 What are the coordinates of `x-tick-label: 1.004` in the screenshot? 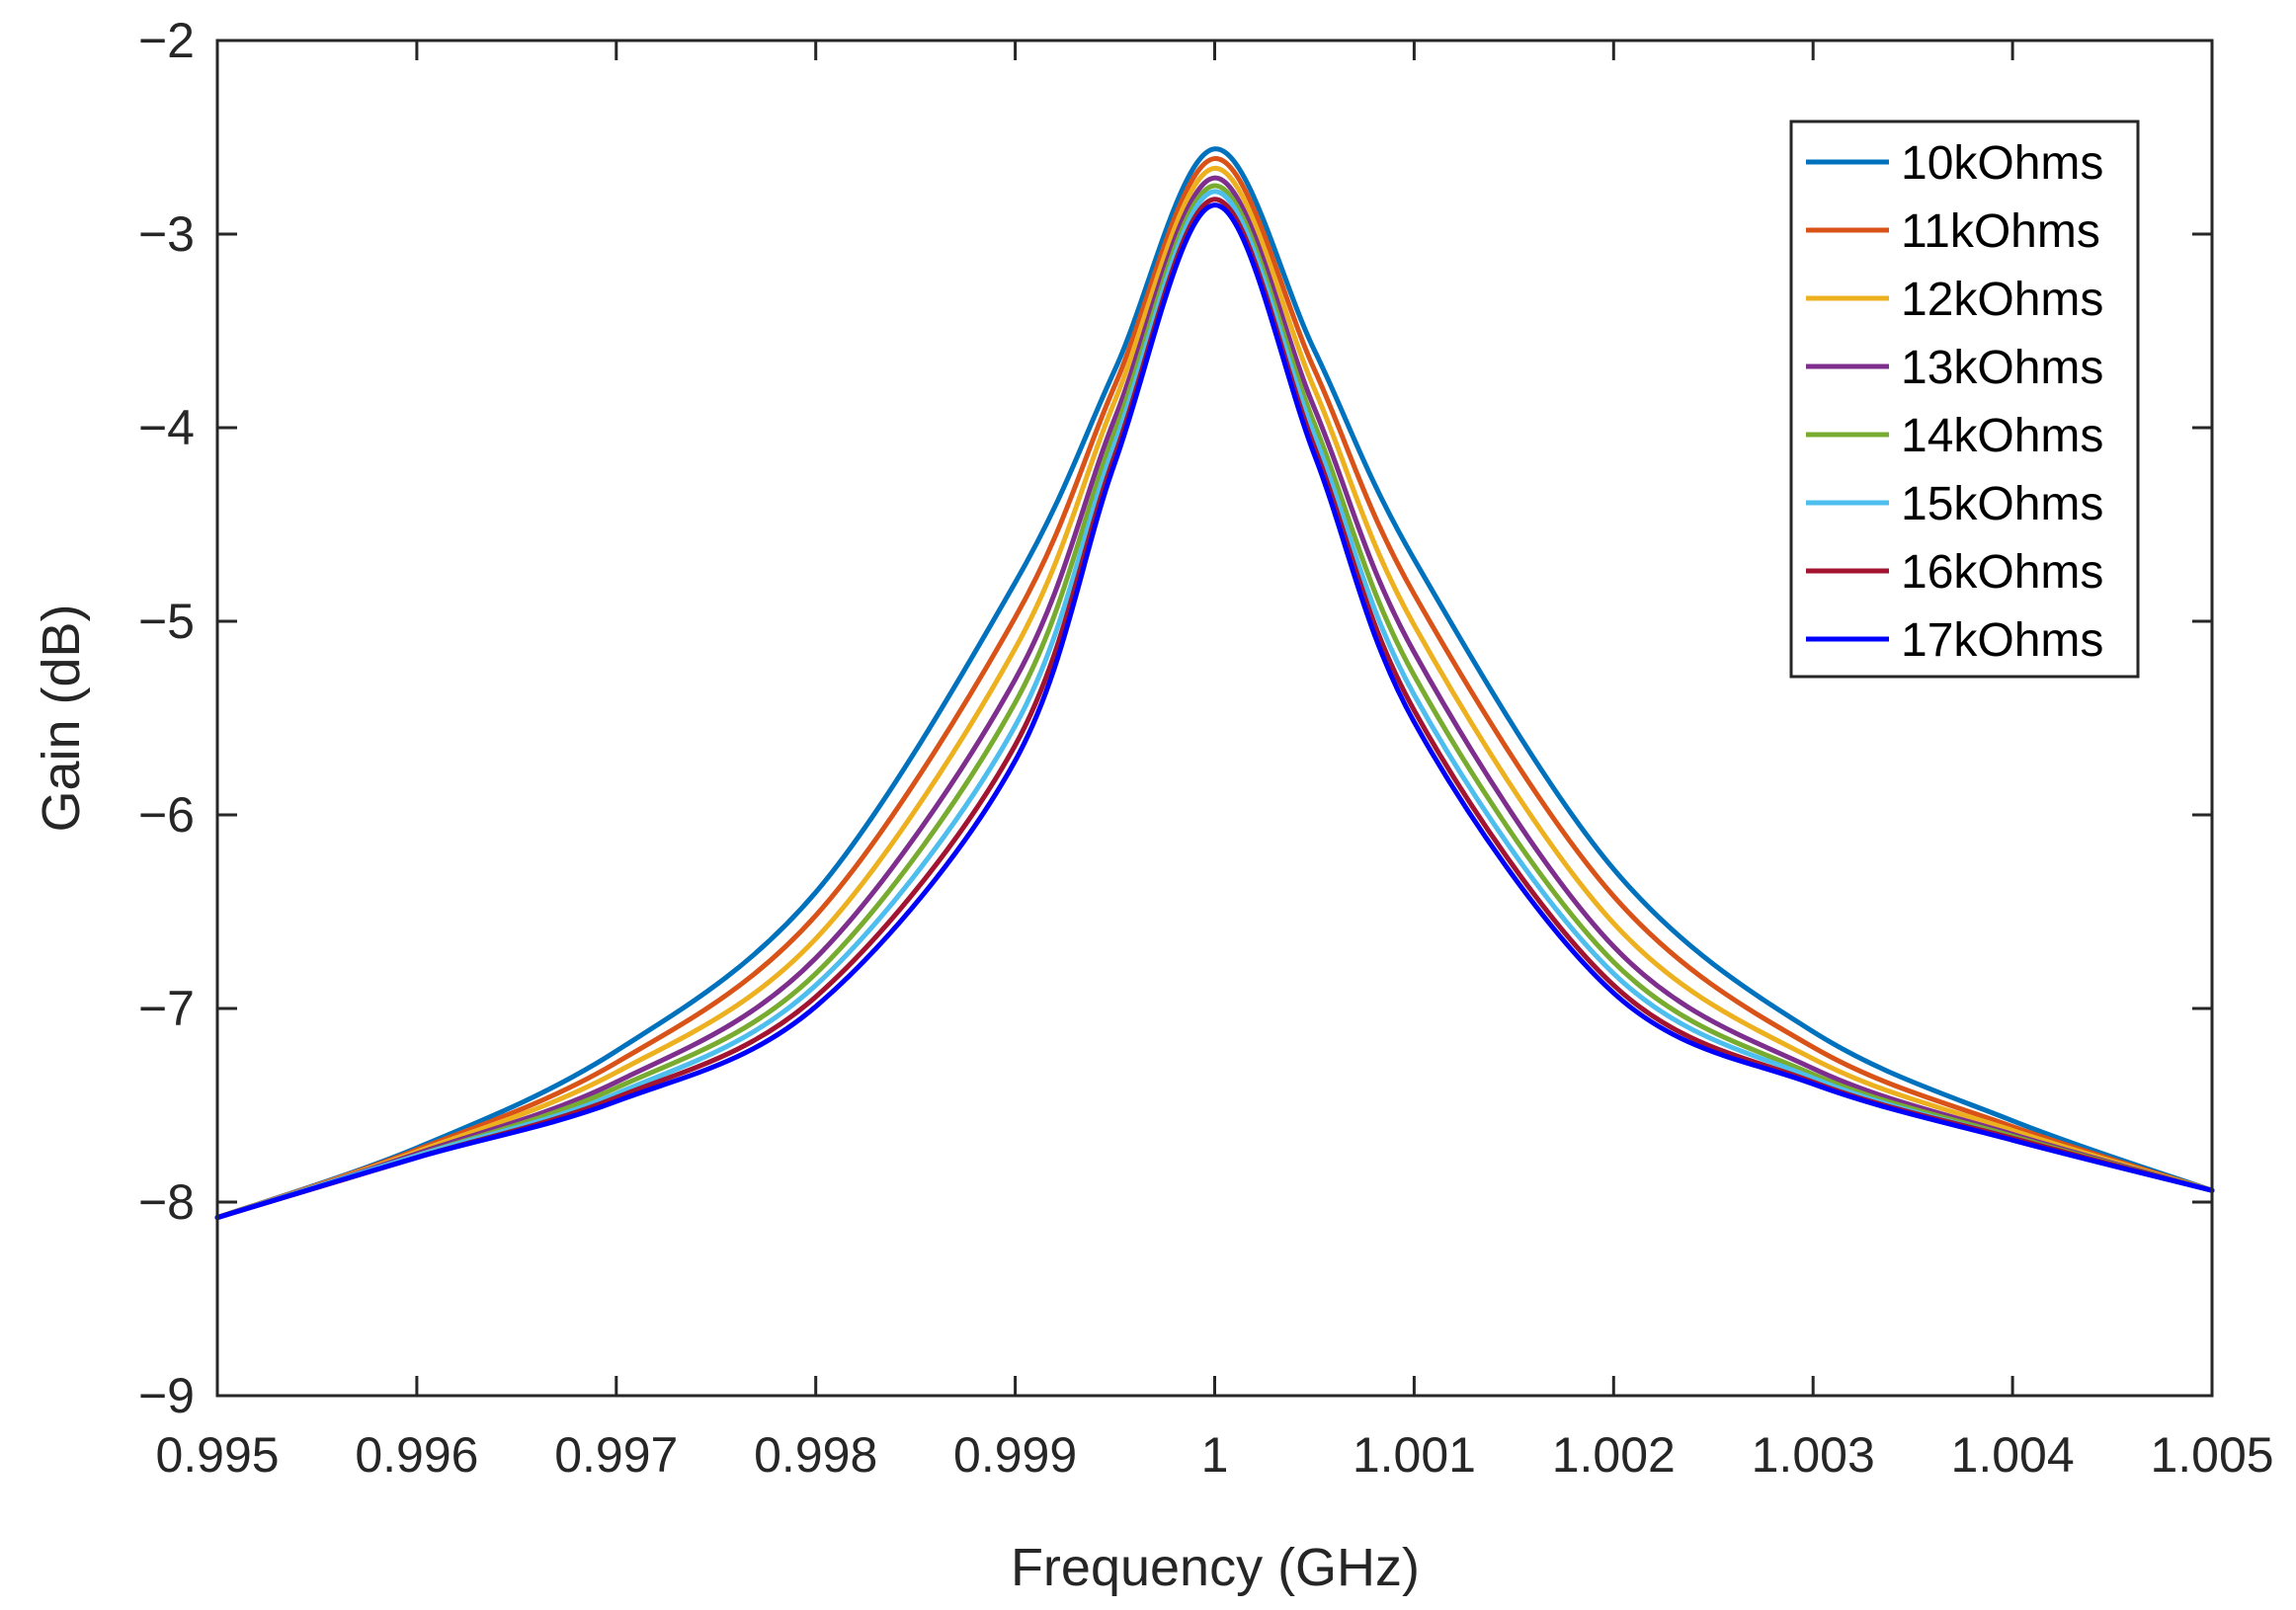 It's located at (2013, 1455).